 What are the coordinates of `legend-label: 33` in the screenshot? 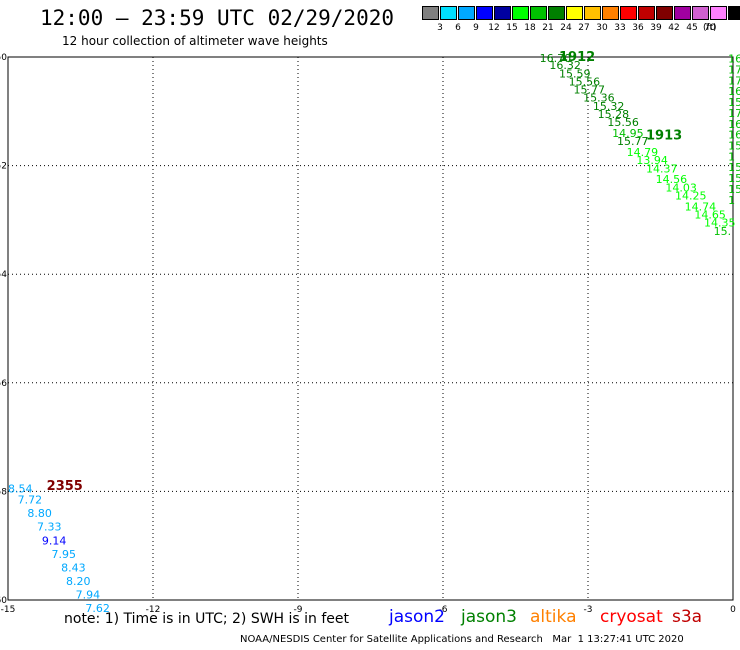 It's located at (620, 28).